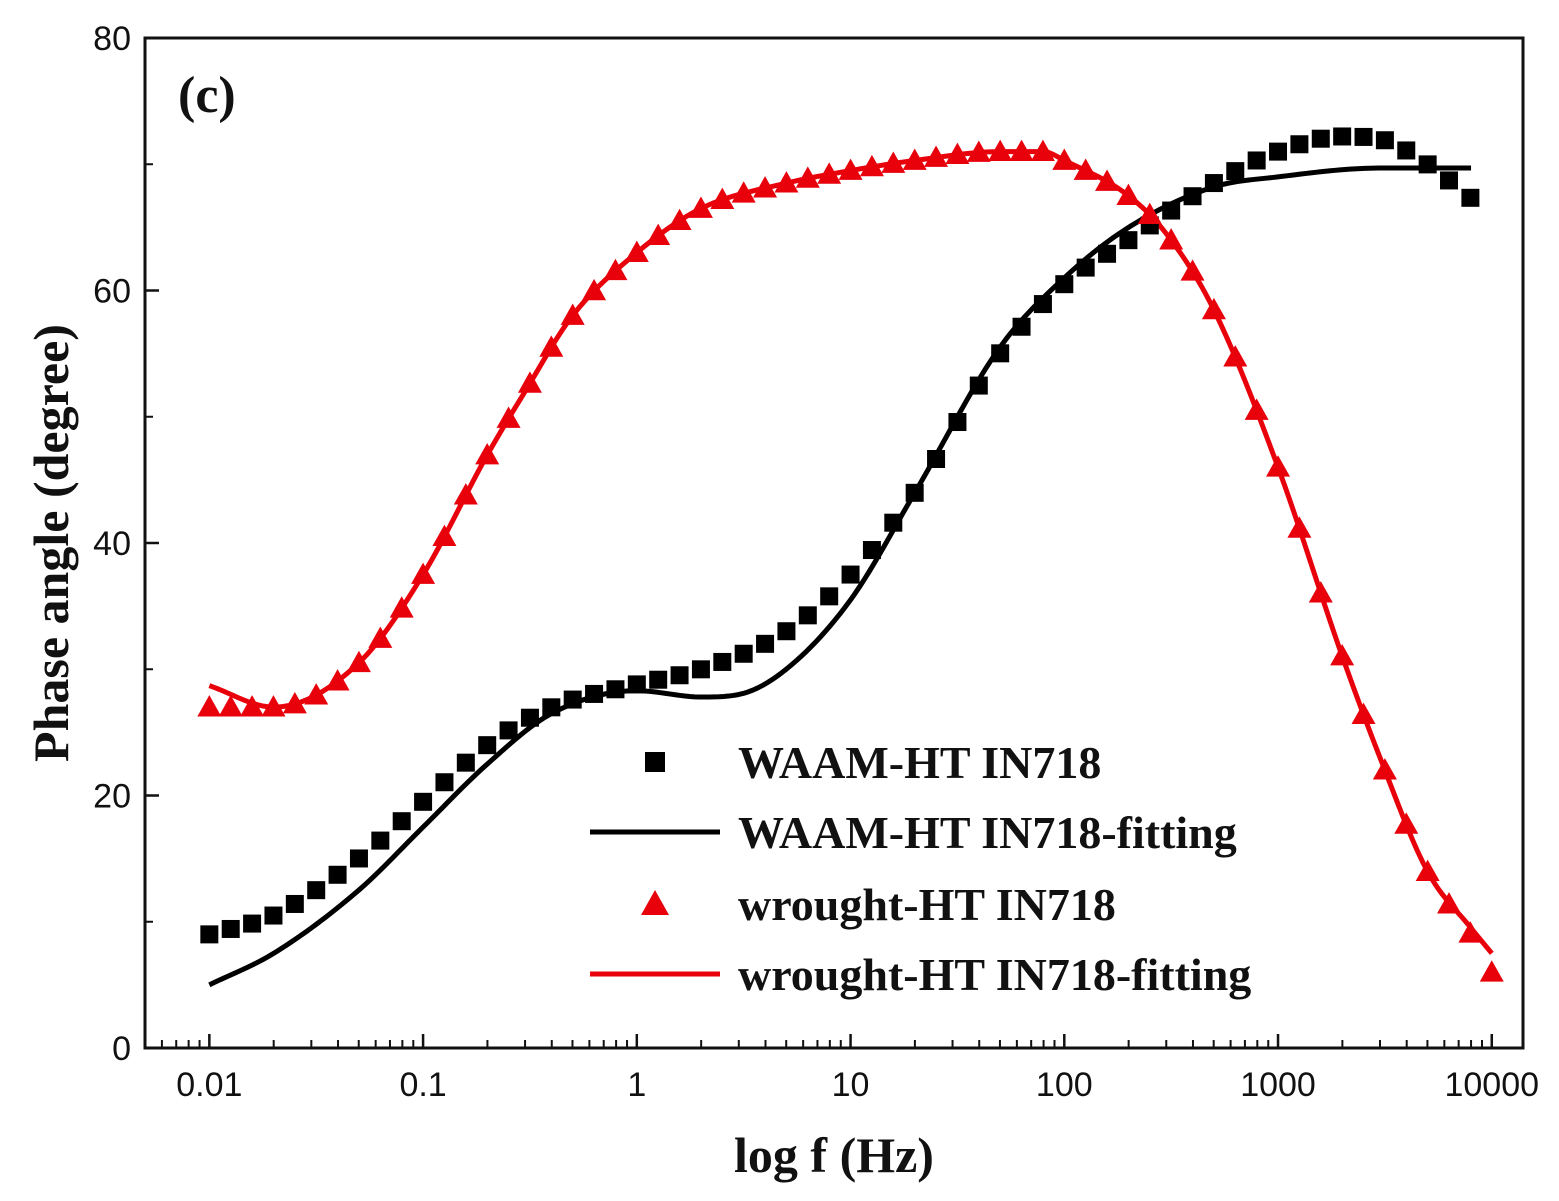  Describe the element at coordinates (1064, 1085) in the screenshot. I see `x-tick-label: 100` at that location.